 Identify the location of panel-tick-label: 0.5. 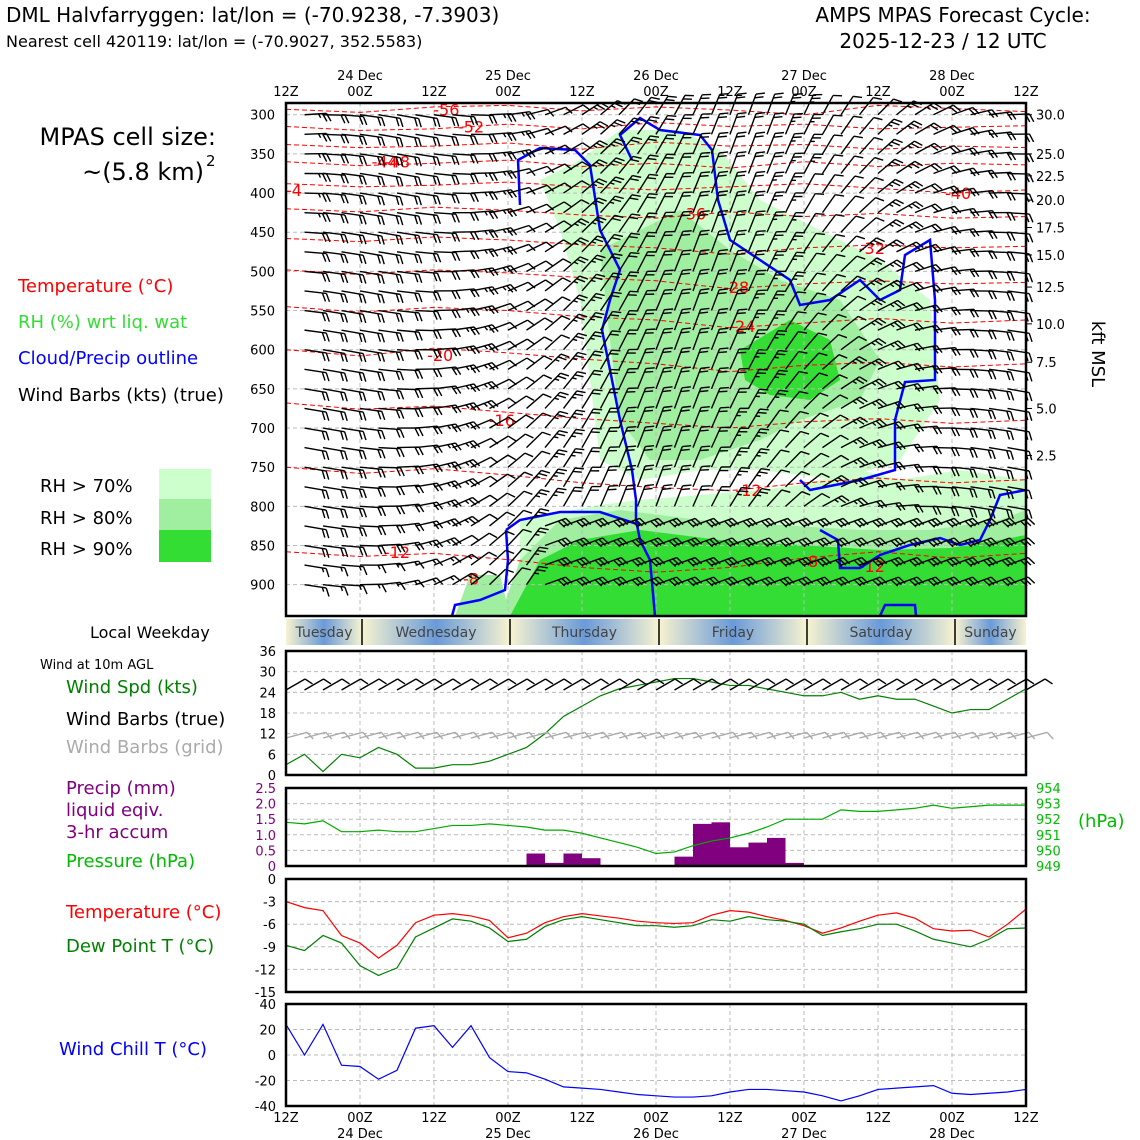
(265, 851).